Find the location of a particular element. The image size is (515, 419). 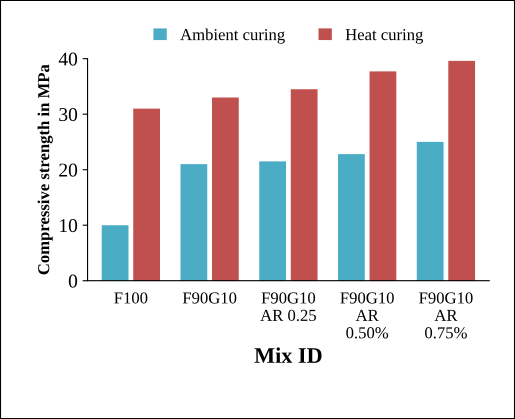

y-tick-label: 40 is located at coordinates (68, 59).